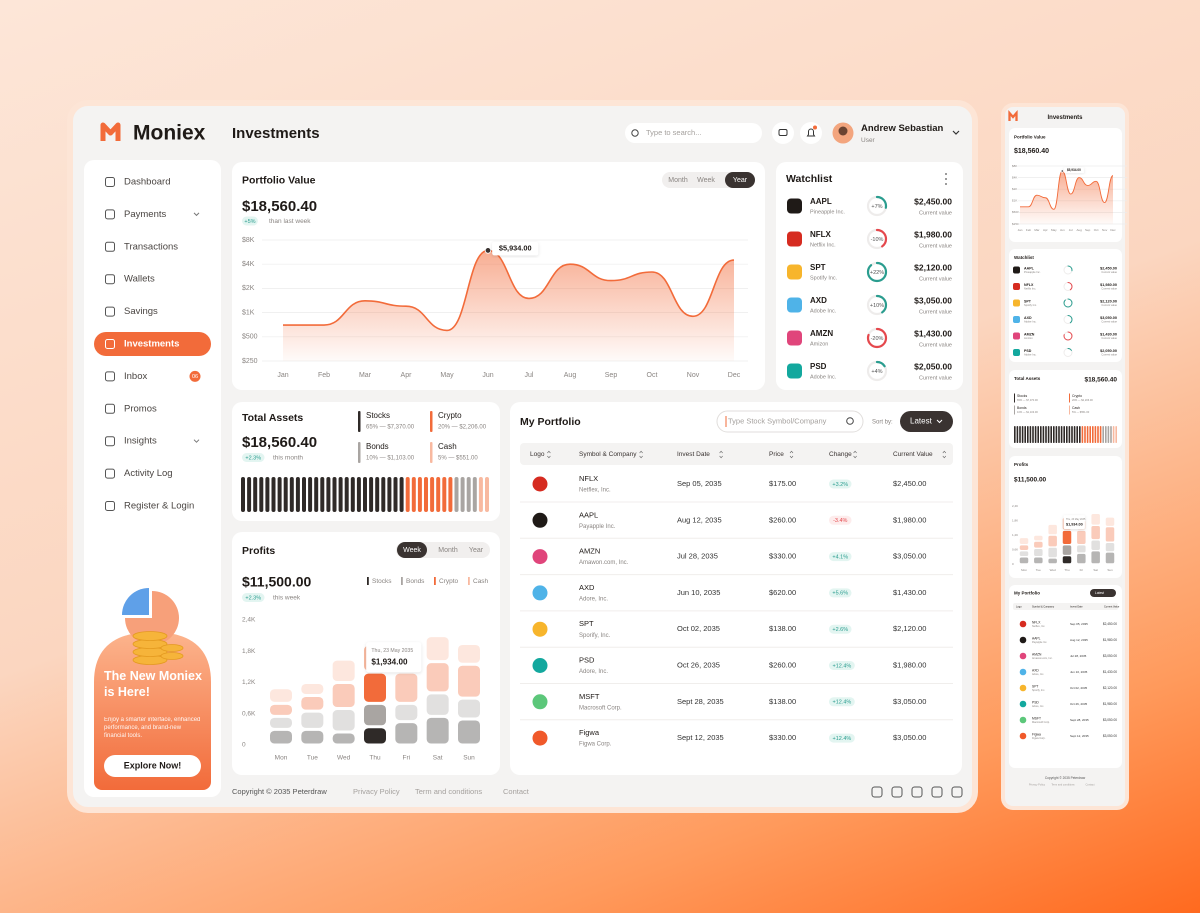 Image resolution: width=1200 pixels, height=913 pixels. Describe the element at coordinates (253, 458) in the screenshot. I see `change-value: +2.3%` at that location.